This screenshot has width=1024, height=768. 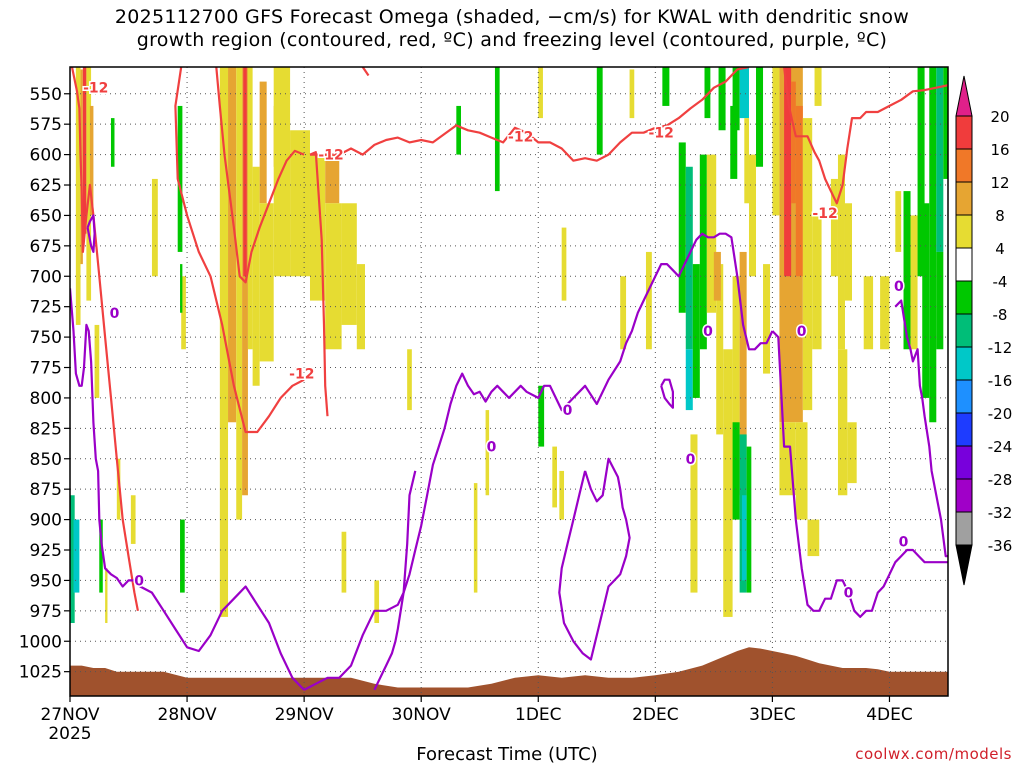 I want to click on credit-link: coolwx.com/models, so click(x=933, y=754).